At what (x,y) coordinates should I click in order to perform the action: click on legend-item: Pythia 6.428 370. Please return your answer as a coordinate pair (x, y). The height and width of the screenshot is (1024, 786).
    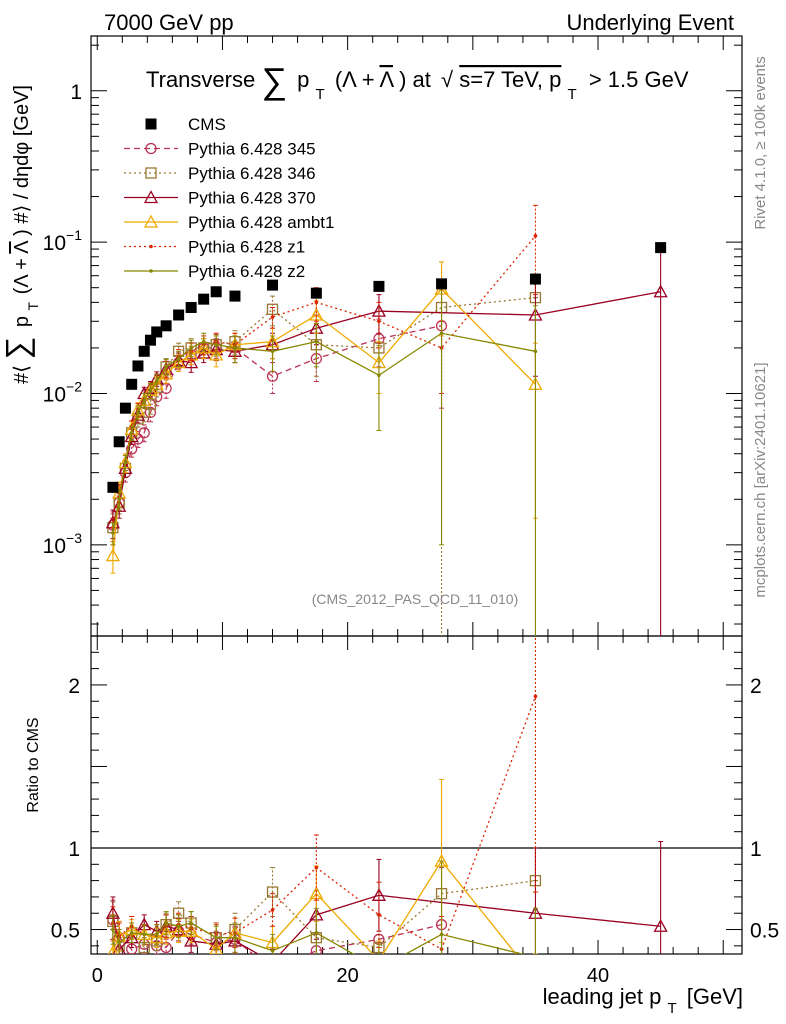
    Looking at the image, I should click on (220, 198).